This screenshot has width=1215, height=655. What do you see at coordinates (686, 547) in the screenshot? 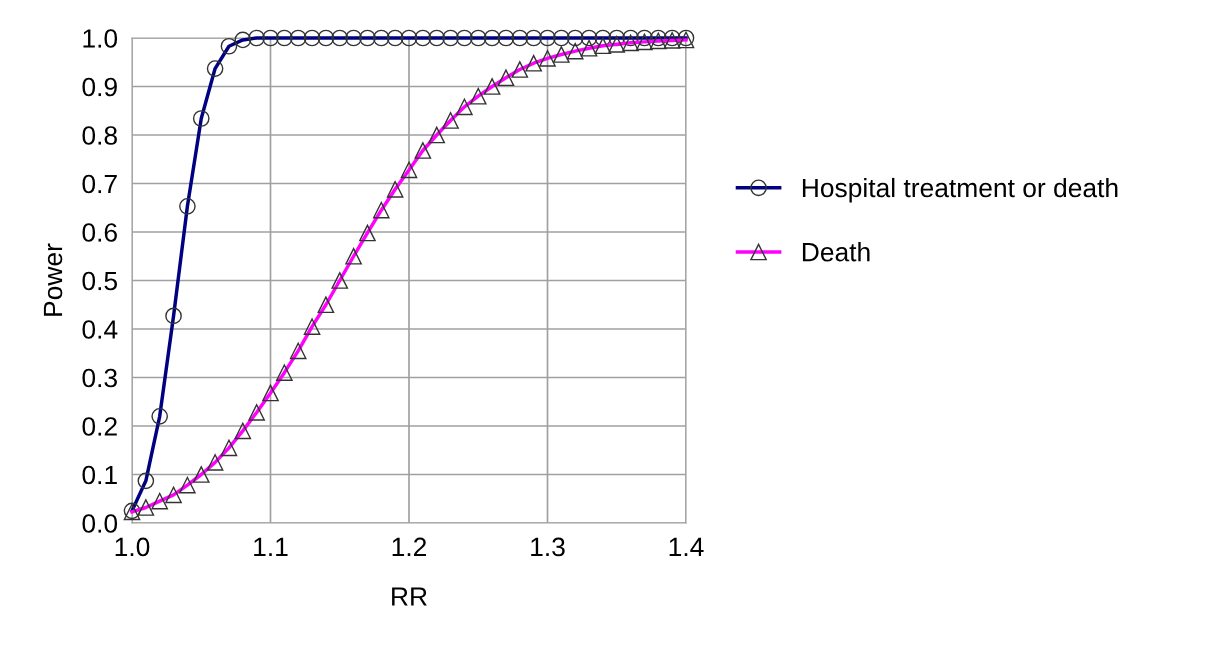
I see `x-tick-label: 1.4` at bounding box center [686, 547].